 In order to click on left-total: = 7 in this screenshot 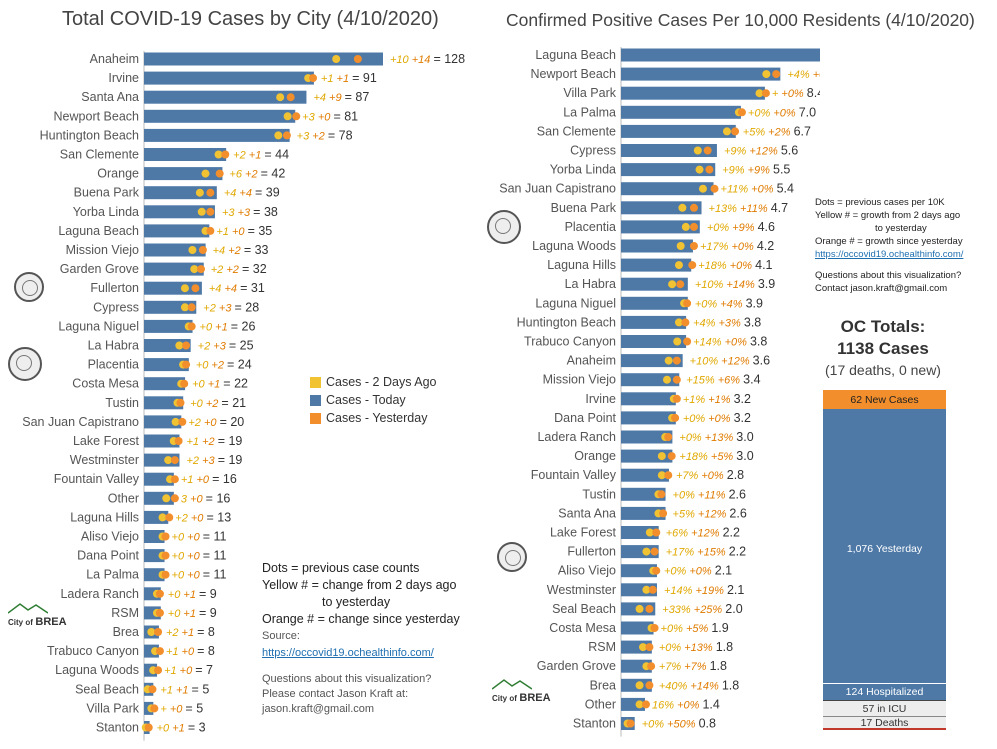, I will do `click(204, 670)`.